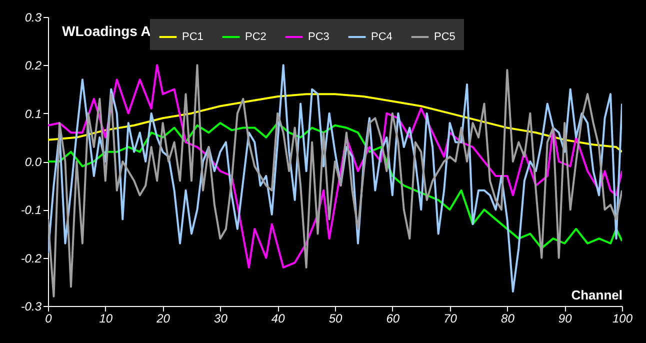 Image resolution: width=646 pixels, height=343 pixels. I want to click on y-tick-label: 0.0, so click(33, 162).